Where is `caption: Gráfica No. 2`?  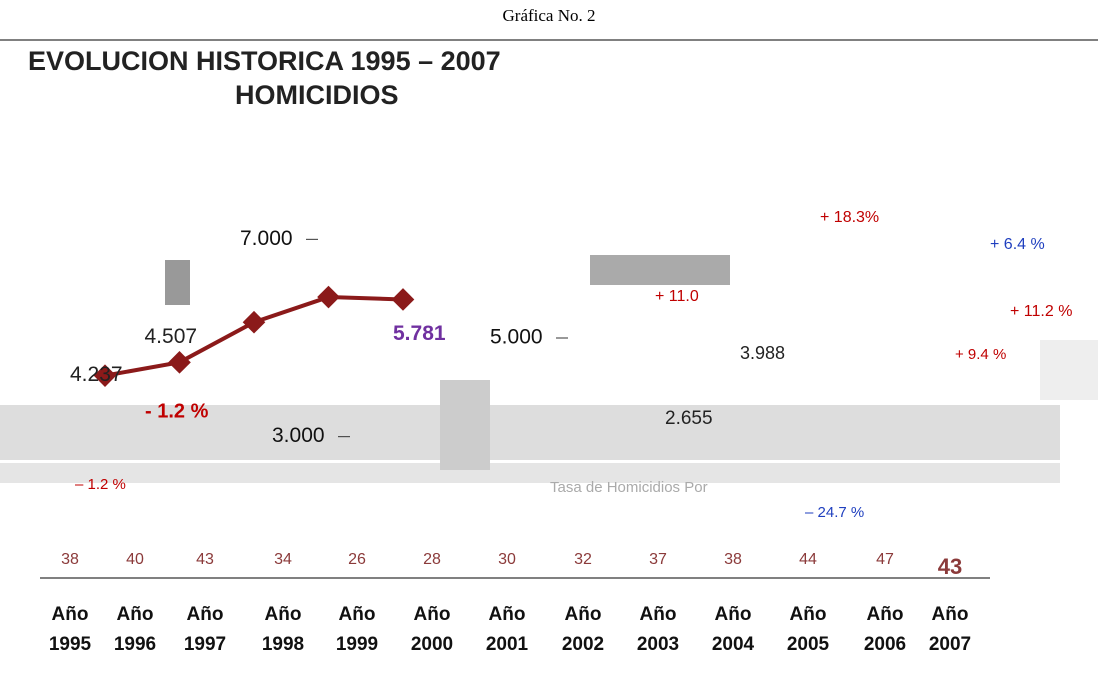 caption: Gráfica No. 2 is located at coordinates (549, 15).